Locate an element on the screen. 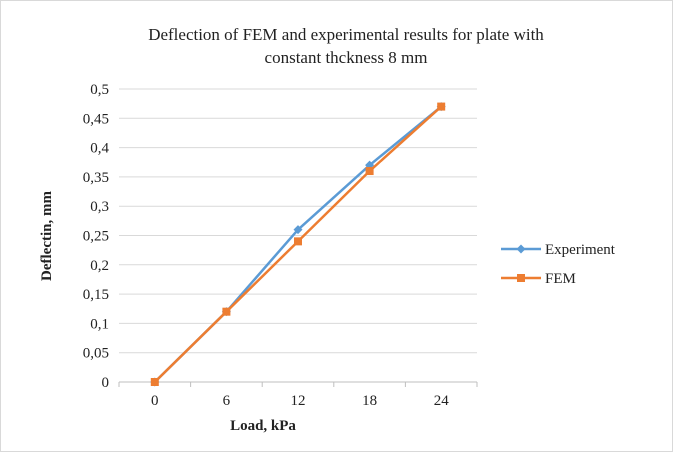 This screenshot has height=452, width=673. legend-entry-experiment: Experiment is located at coordinates (558, 250).